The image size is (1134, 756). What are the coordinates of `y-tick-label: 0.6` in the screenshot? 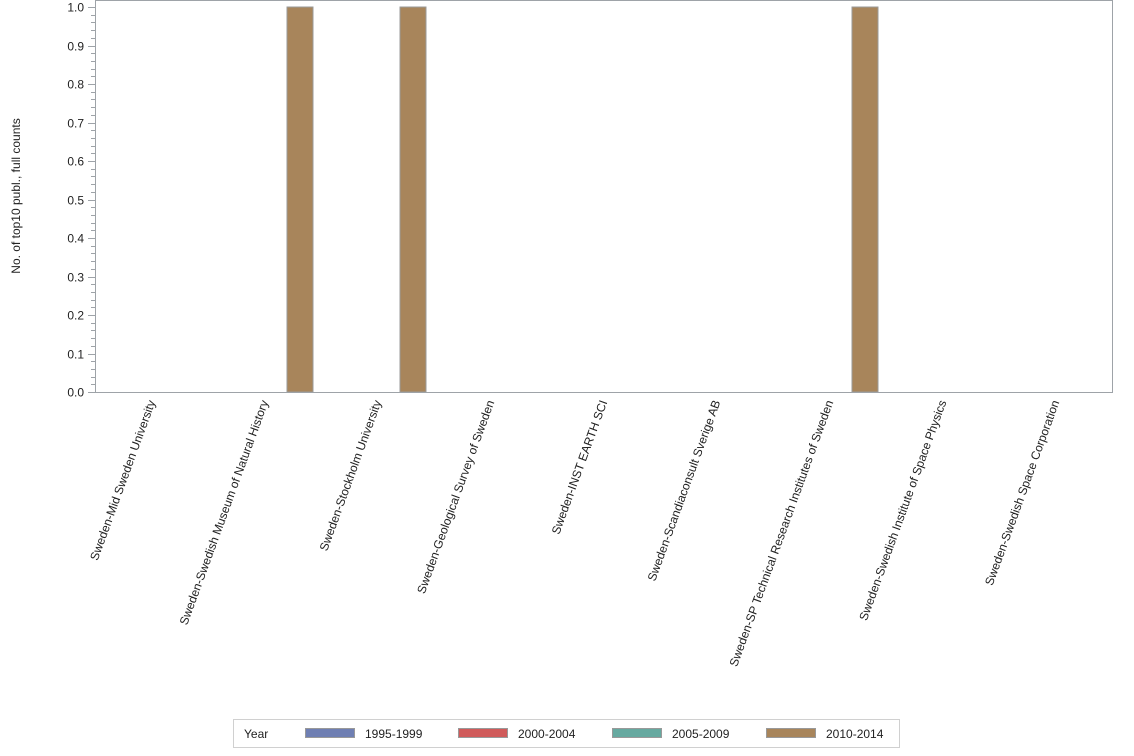 It's located at (75, 162).